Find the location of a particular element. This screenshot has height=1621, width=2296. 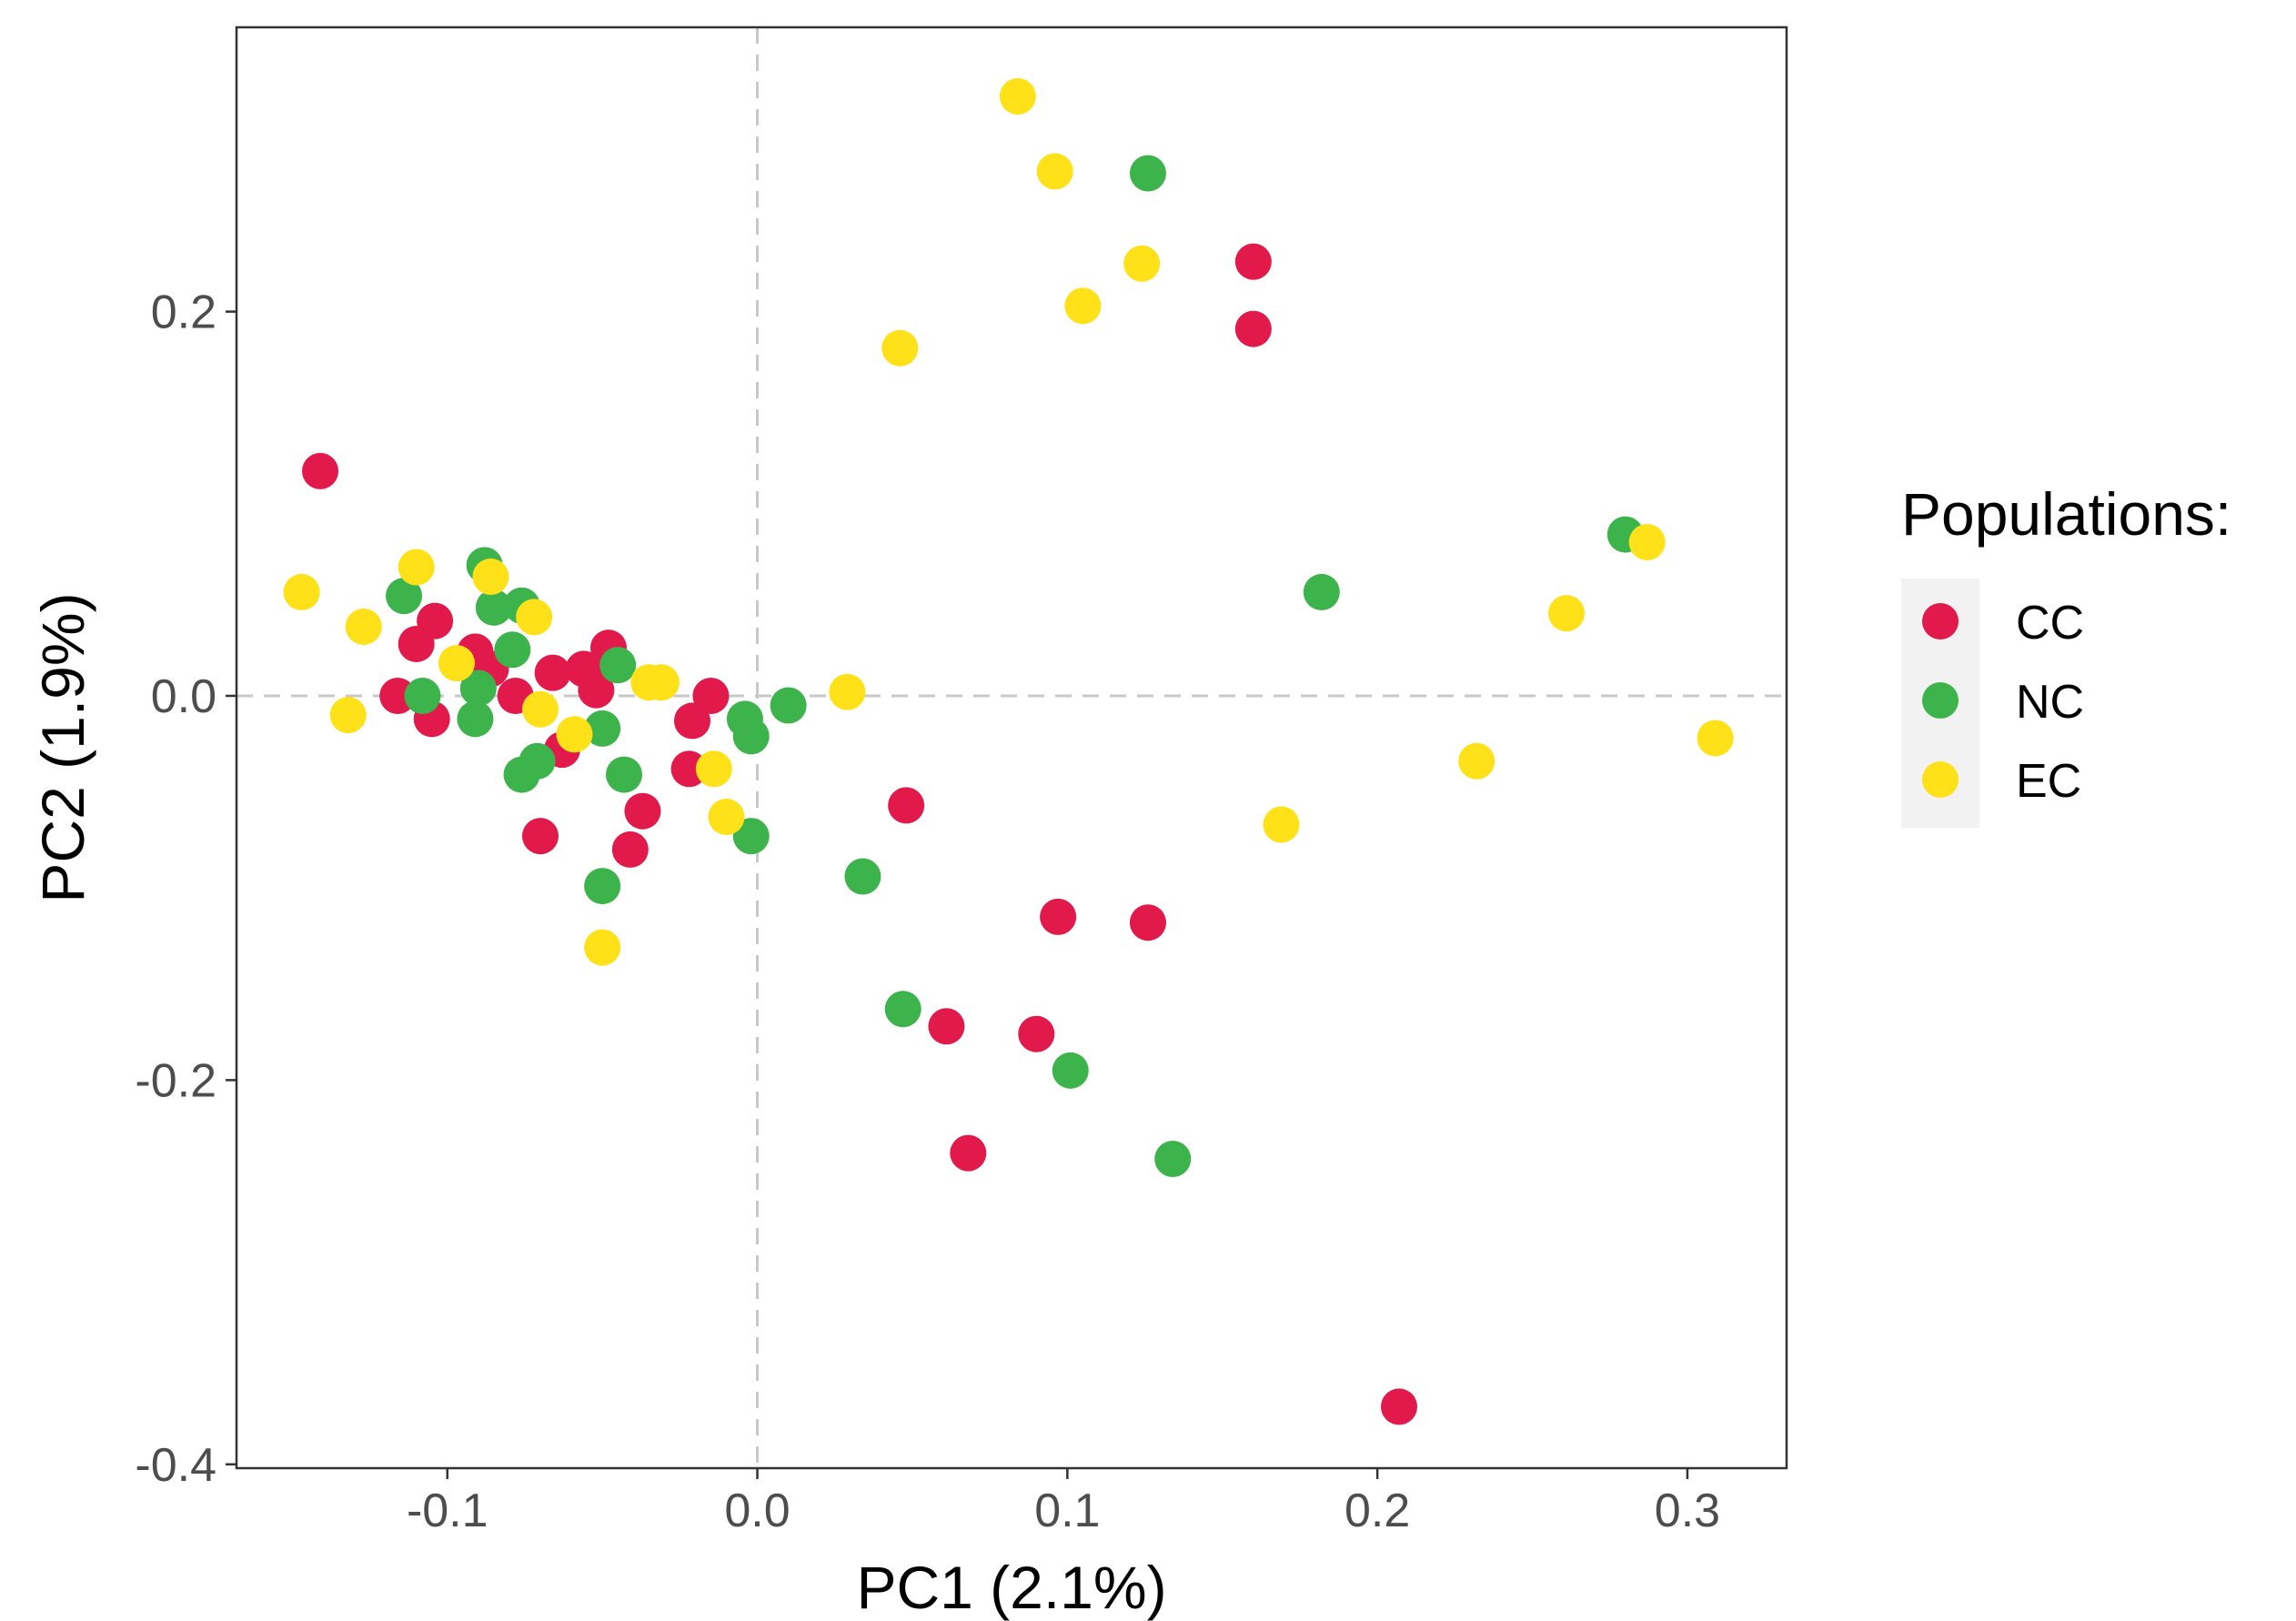

legend-title: Populations: is located at coordinates (2066, 514).